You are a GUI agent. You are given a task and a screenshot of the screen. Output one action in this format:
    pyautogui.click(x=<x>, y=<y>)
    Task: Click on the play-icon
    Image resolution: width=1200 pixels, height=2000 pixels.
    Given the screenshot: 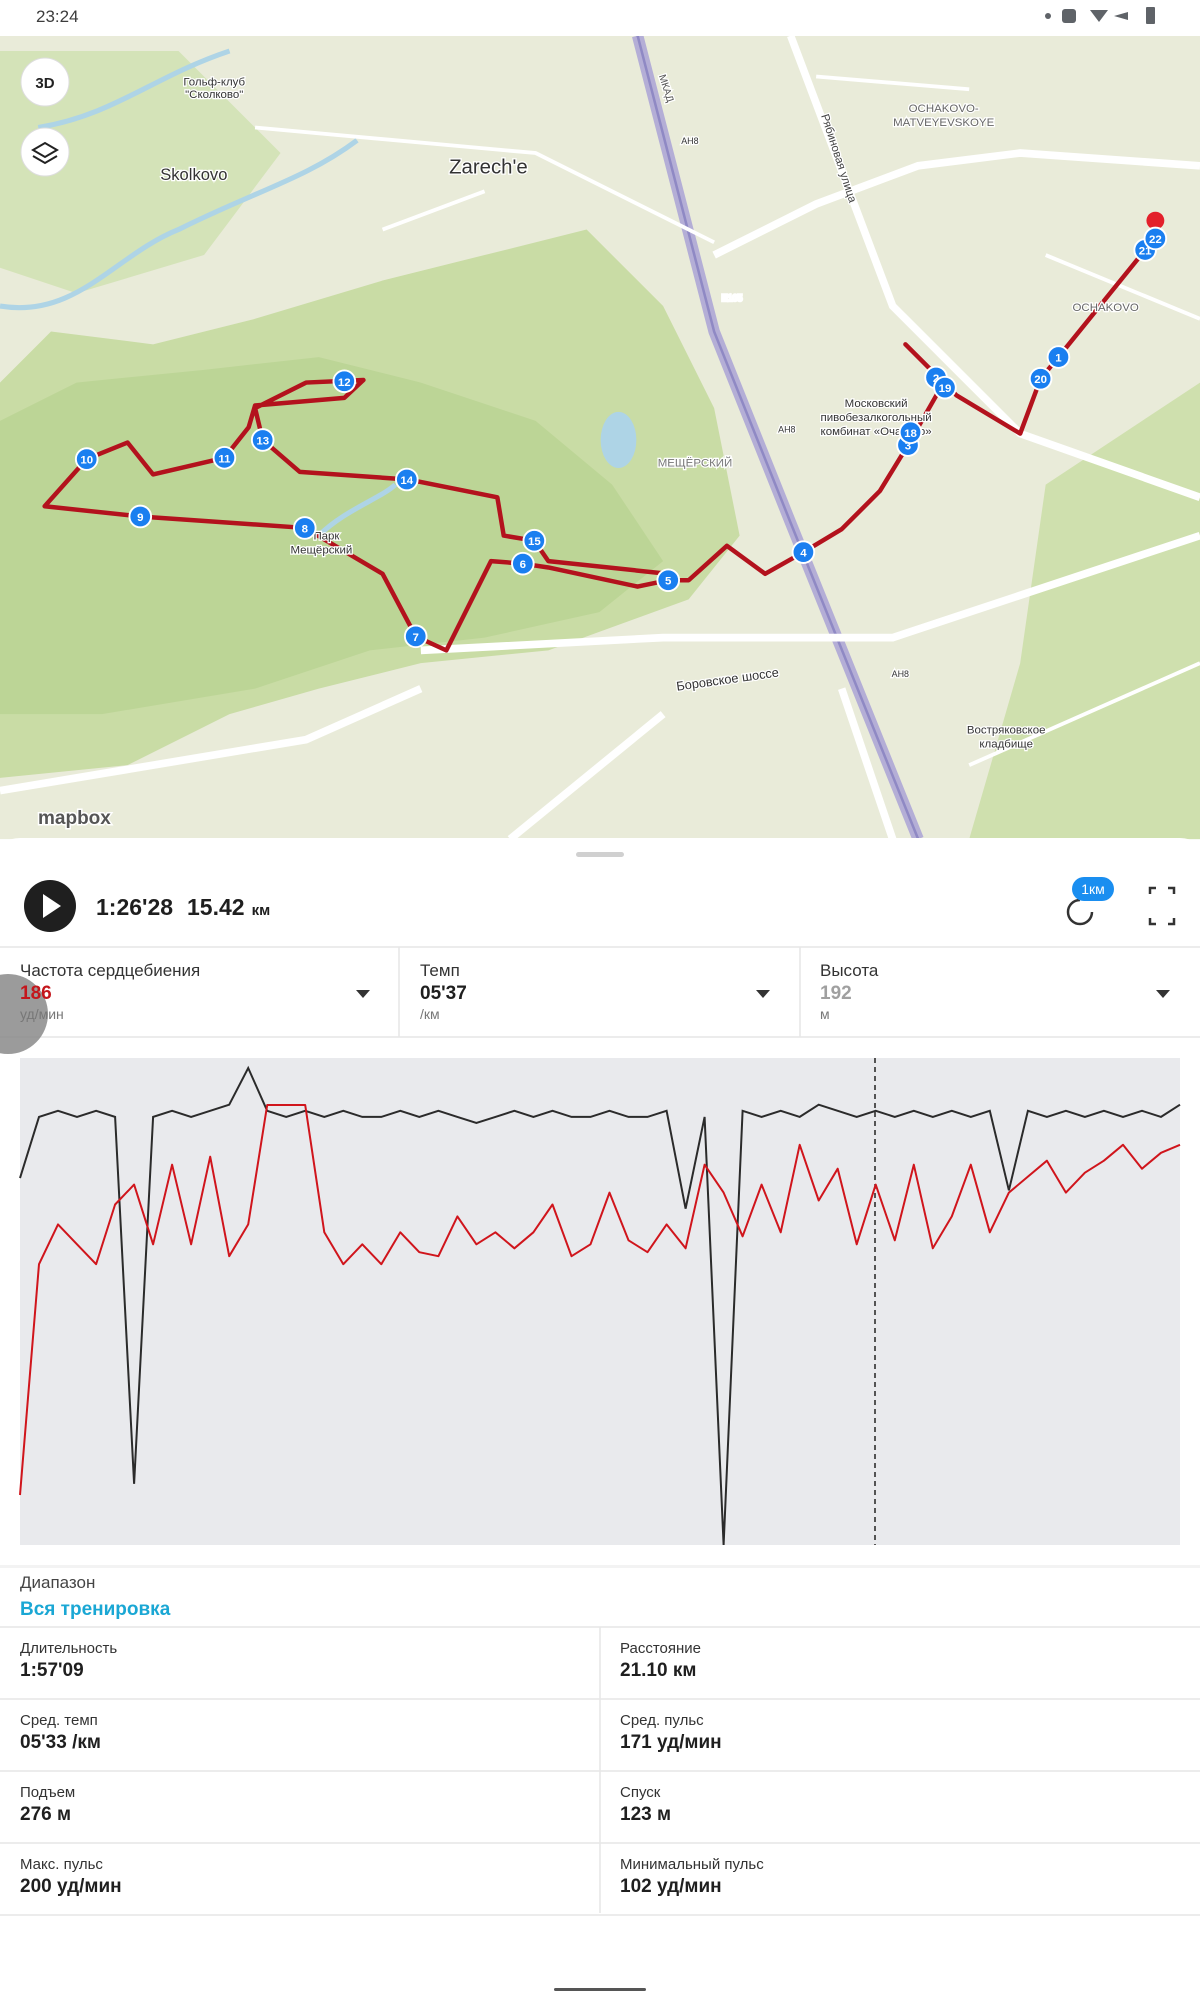 What is the action you would take?
    pyautogui.click(x=52, y=906)
    